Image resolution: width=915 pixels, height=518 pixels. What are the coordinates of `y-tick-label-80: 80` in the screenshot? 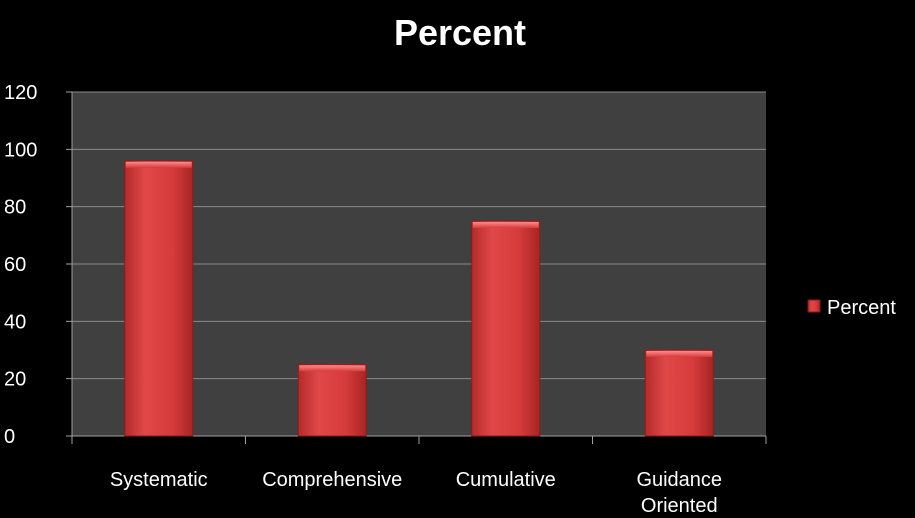 It's located at (15, 208).